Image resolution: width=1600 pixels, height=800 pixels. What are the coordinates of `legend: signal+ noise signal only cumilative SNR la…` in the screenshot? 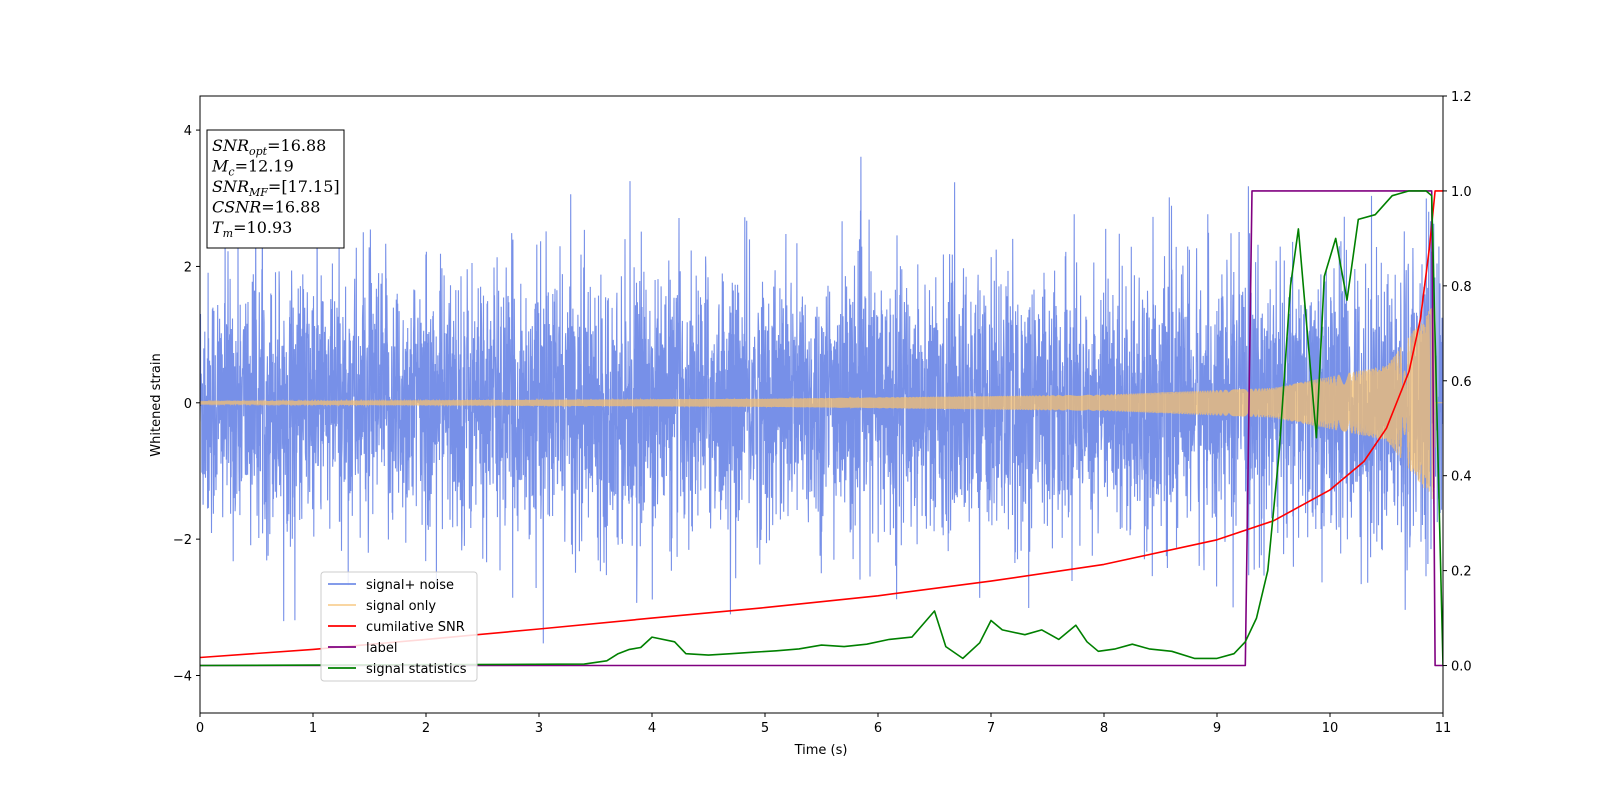 It's located at (399, 626).